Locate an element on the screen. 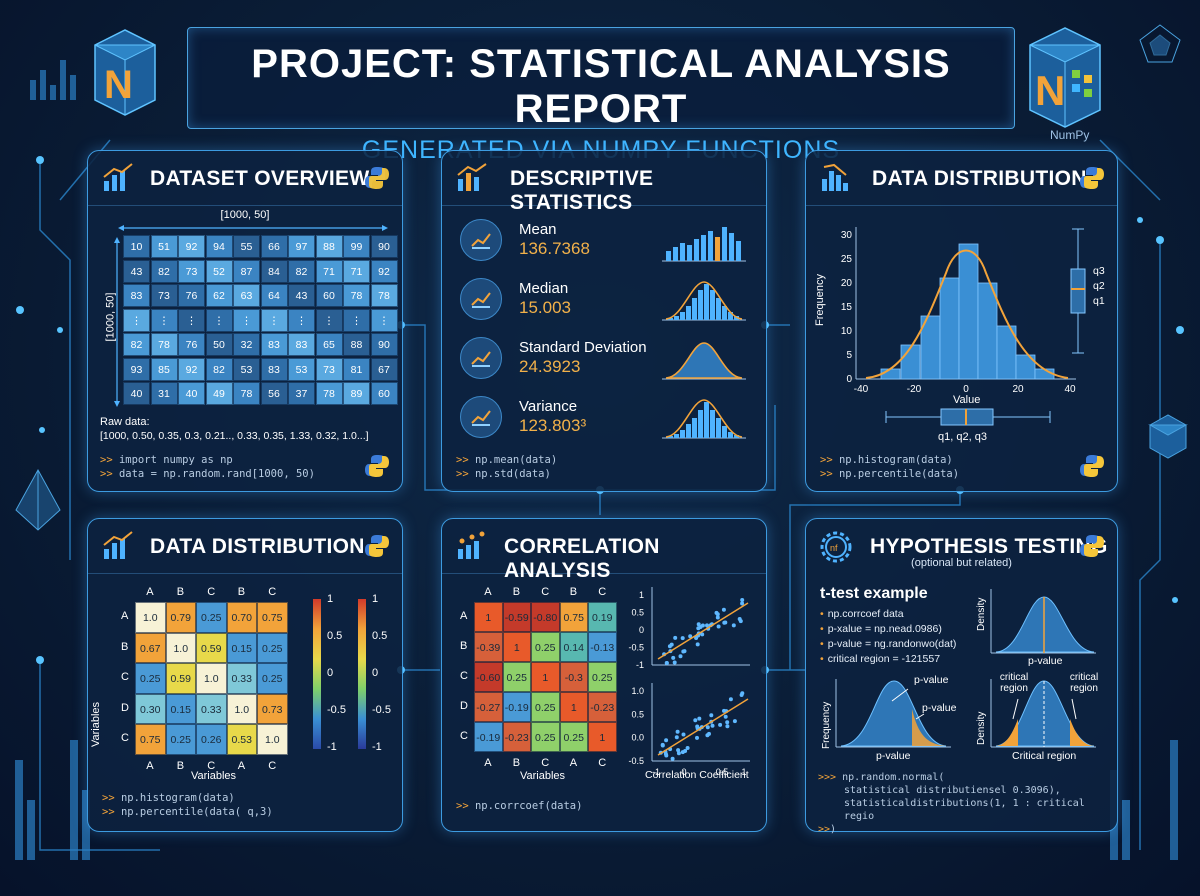 The height and width of the screenshot is (896, 1200). raw-data-label: Raw data: is located at coordinates (125, 422).